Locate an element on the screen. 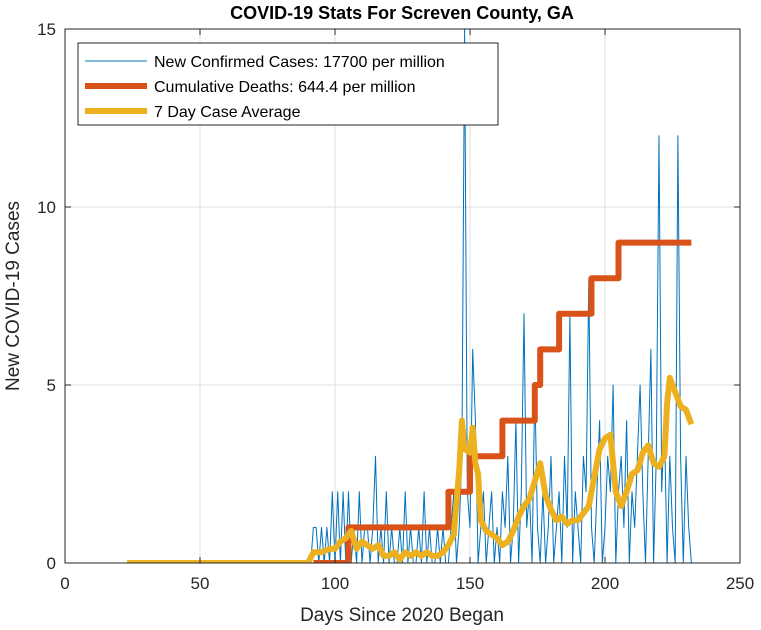 Image resolution: width=761 pixels, height=630 pixels. legend-label-average: 7 Day Case Average is located at coordinates (227, 112).